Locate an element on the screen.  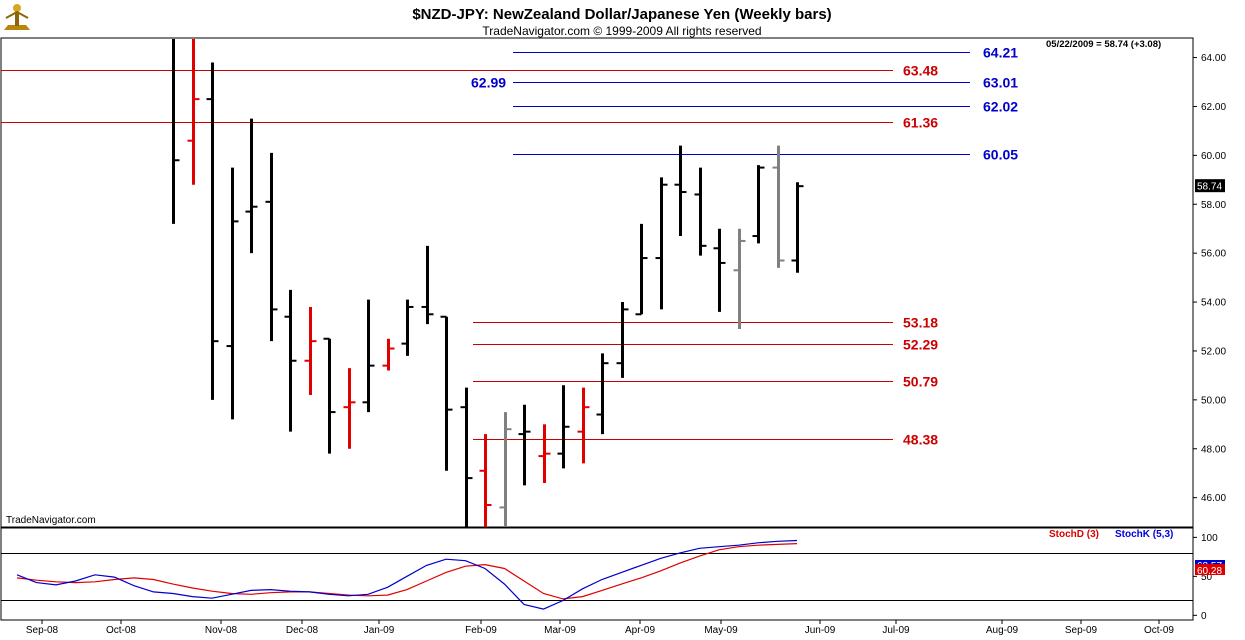
y-tick-label: 46.00 is located at coordinates (1213, 498).